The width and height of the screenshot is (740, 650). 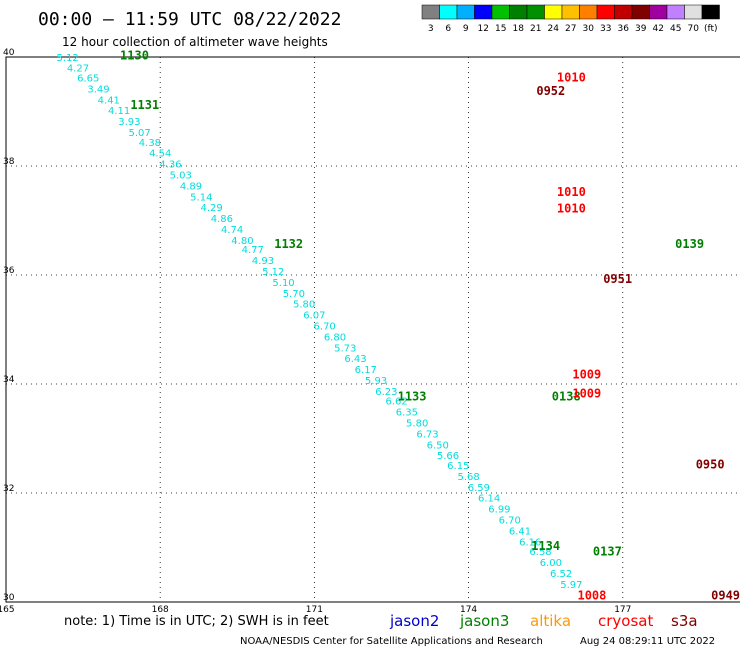 I want to click on scale-label: 6, so click(x=448, y=29).